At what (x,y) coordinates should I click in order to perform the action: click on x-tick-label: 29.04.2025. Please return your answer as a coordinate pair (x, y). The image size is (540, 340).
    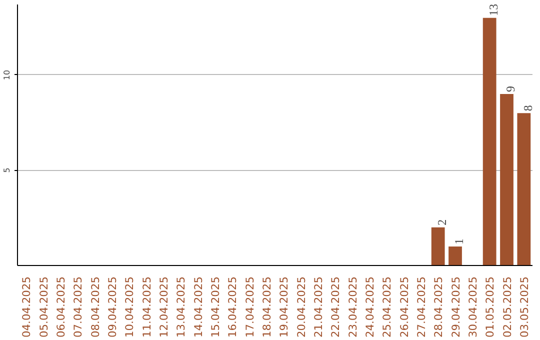
    Looking at the image, I should click on (455, 307).